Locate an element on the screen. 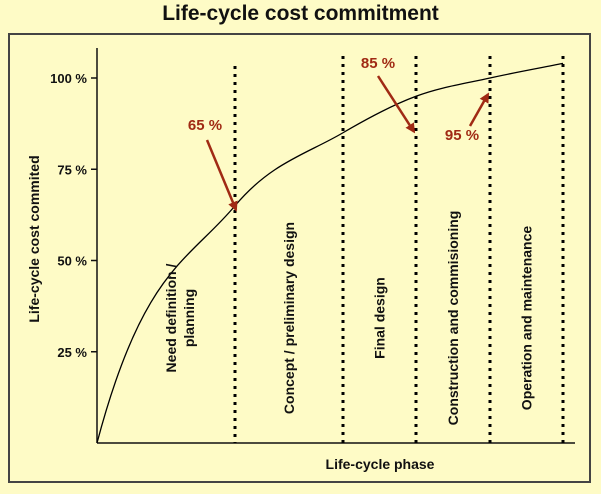  phase-label-text: Concept / preliminary design is located at coordinates (289, 318).